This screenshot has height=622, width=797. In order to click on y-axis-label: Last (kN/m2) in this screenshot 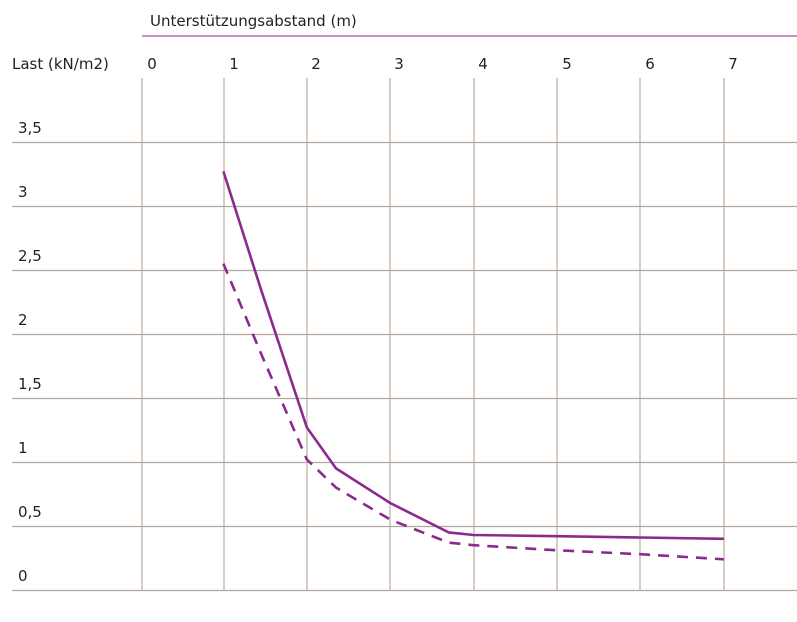, I will do `click(60, 64)`.